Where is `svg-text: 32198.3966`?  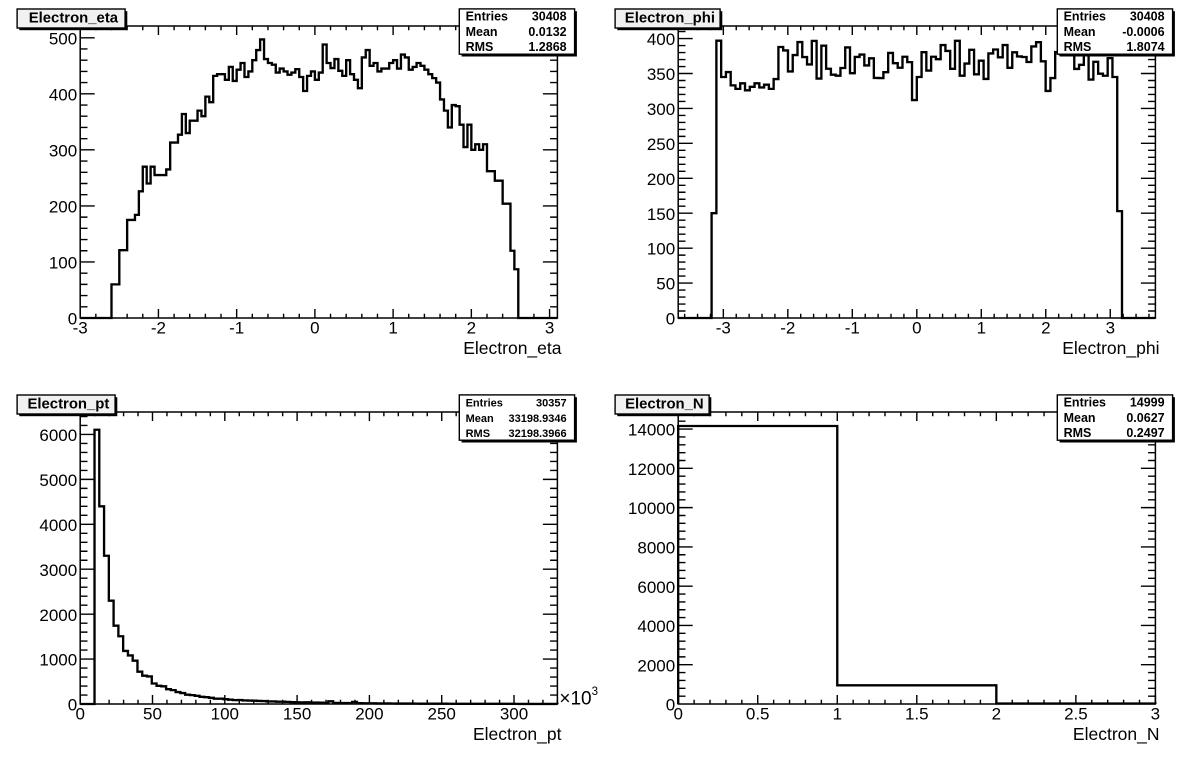 svg-text: 32198.3966 is located at coordinates (537, 434).